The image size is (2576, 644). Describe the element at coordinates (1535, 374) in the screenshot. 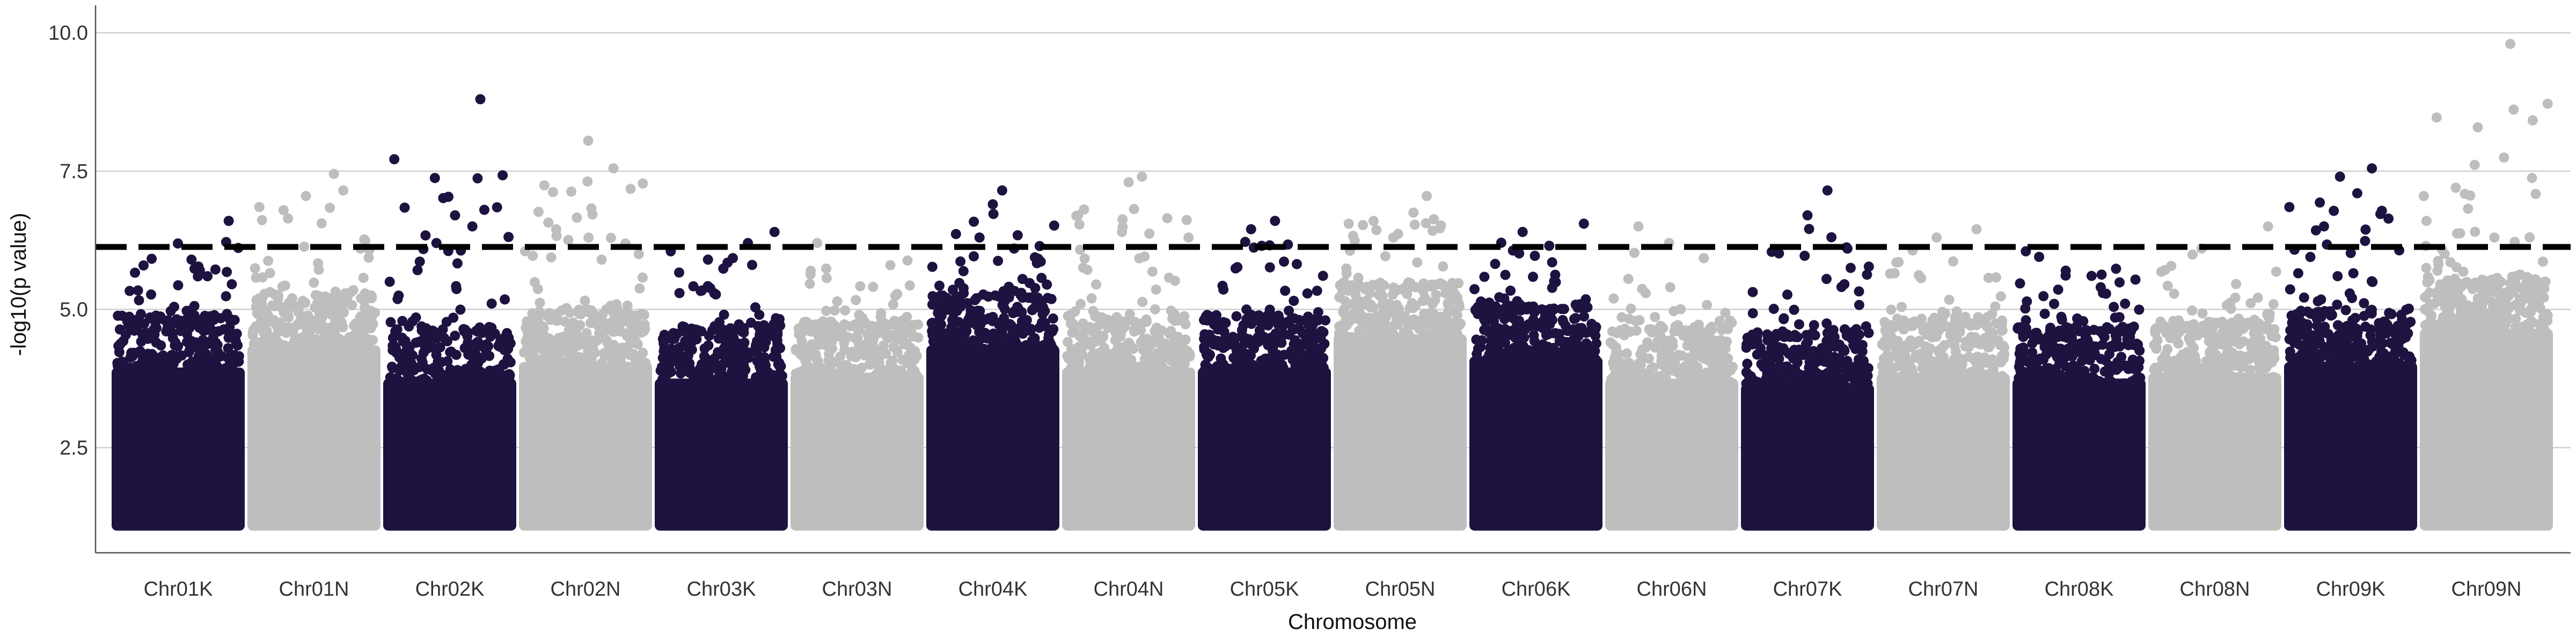

I see `chromosome-points-Chr06K` at that location.